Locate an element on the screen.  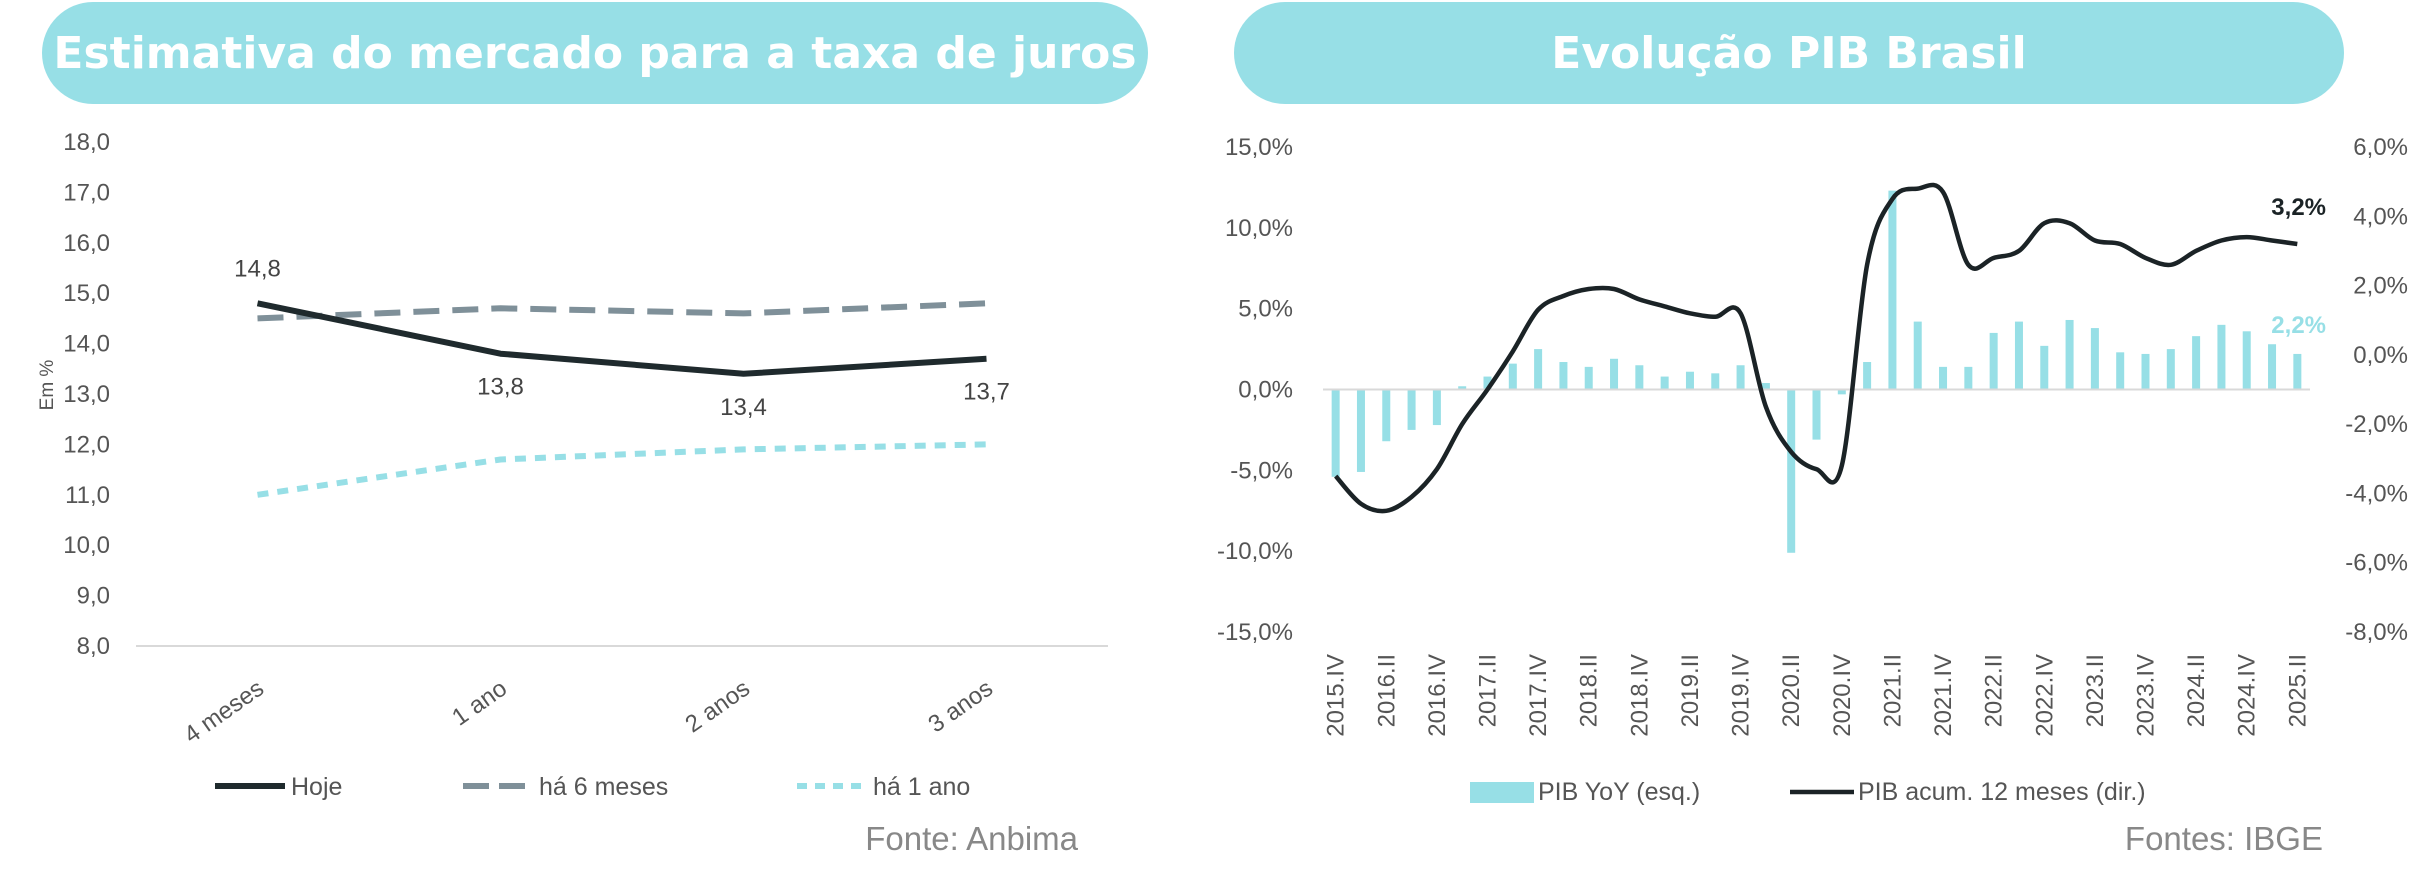
series-line-há-1-ano is located at coordinates (622, 469).